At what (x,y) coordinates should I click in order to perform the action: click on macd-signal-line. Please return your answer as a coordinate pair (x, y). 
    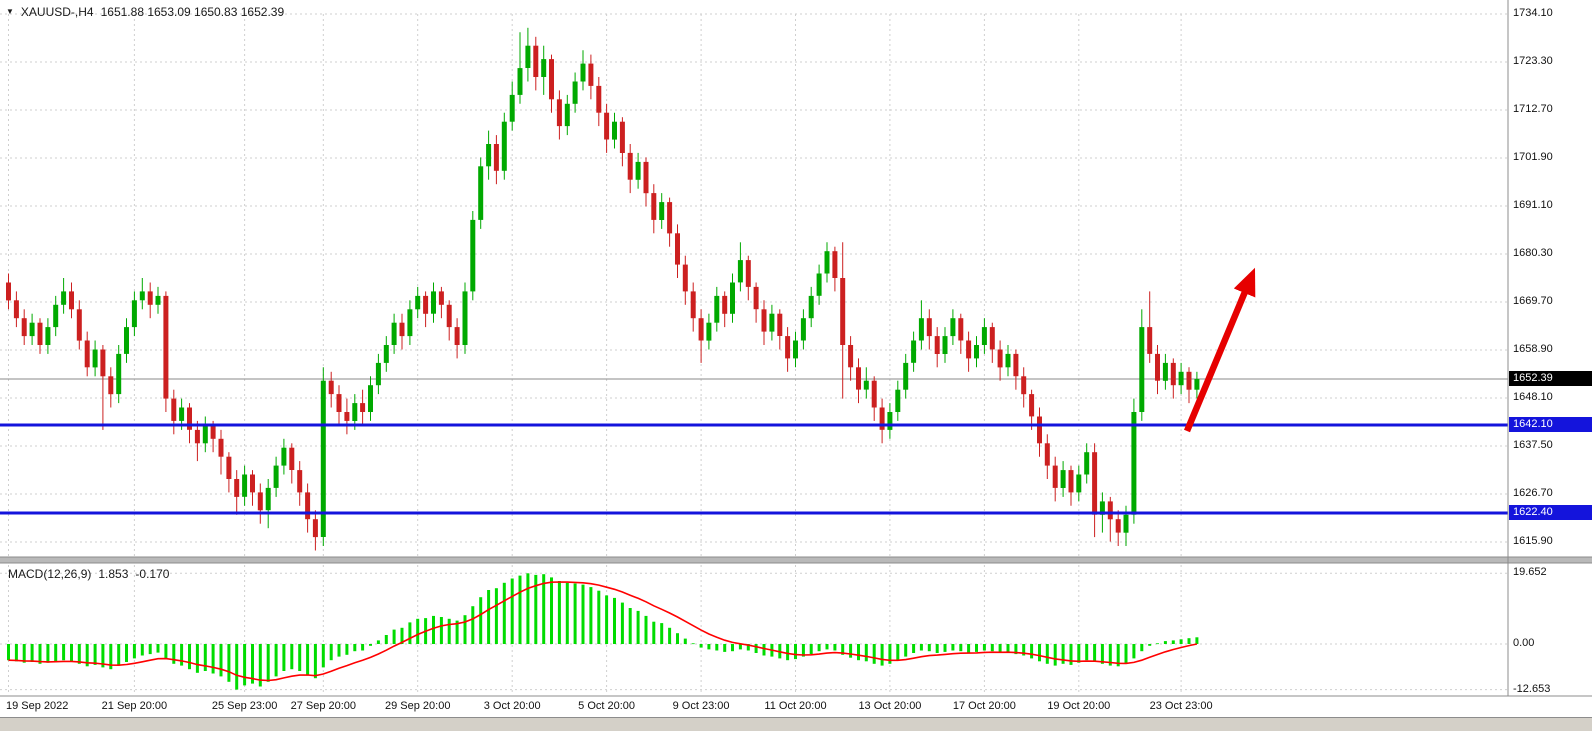
    Looking at the image, I should click on (603, 631).